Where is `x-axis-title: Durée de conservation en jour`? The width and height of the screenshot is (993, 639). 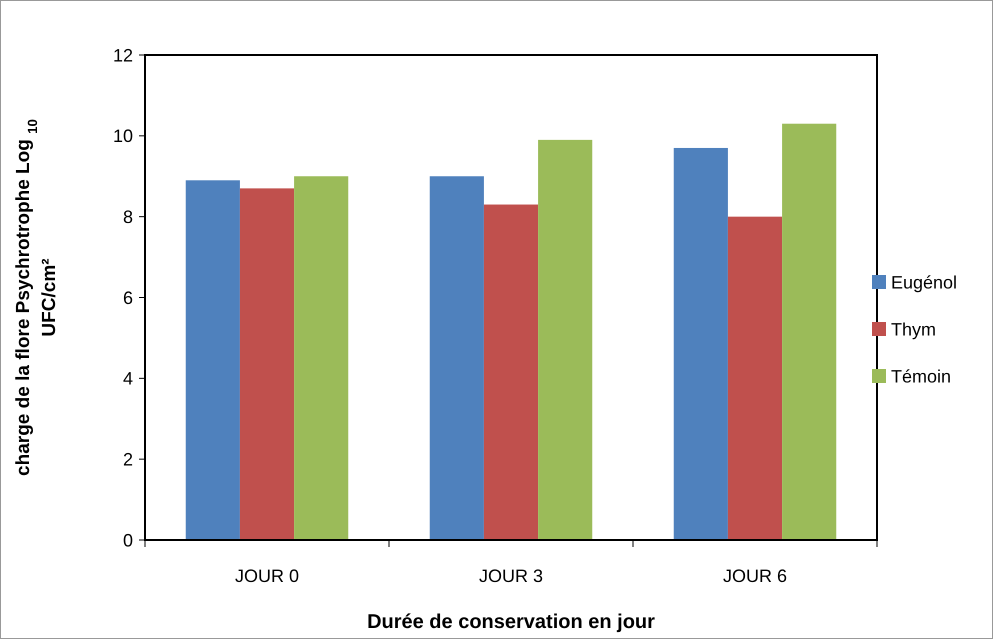 x-axis-title: Durée de conservation en jour is located at coordinates (511, 622).